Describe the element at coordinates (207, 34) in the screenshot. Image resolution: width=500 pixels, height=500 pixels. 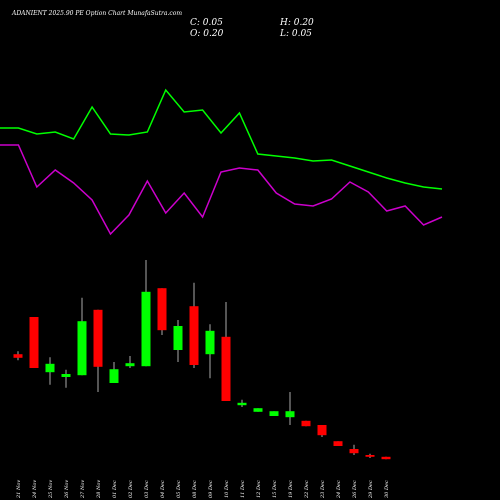
I see `open-label: O: 0.20` at that location.